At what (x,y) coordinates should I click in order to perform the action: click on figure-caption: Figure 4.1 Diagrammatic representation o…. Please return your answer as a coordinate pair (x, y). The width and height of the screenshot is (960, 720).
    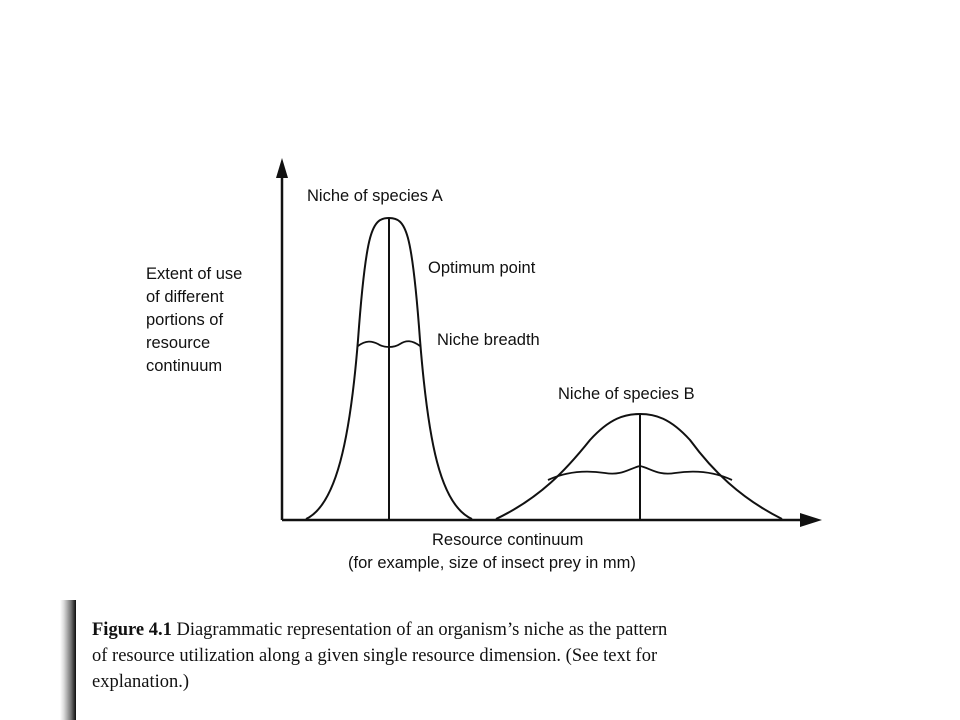
    Looking at the image, I should click on (482, 656).